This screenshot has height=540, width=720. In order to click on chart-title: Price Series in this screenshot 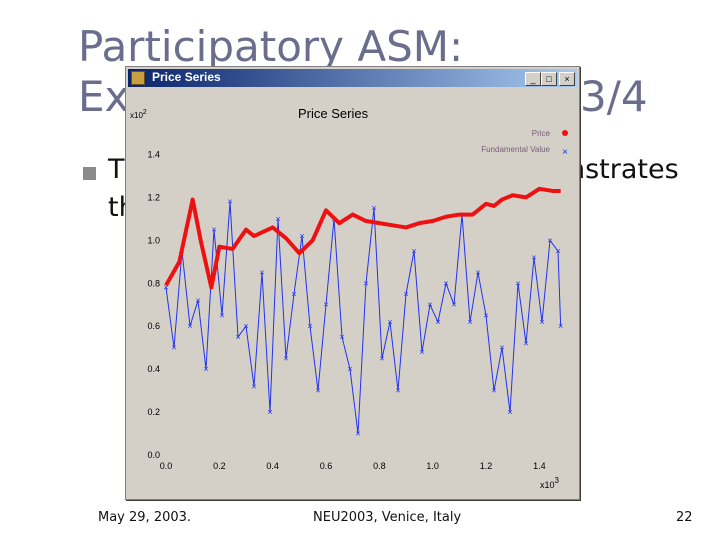, I will do `click(333, 113)`.